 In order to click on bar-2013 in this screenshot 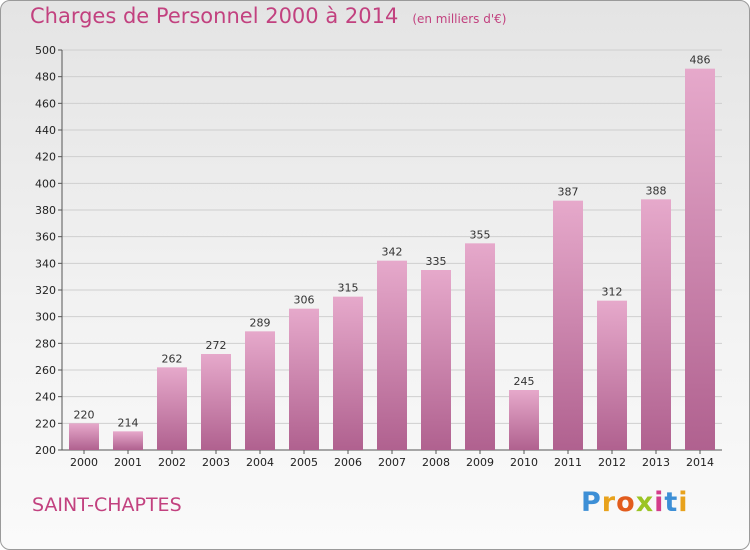, I will do `click(656, 324)`.